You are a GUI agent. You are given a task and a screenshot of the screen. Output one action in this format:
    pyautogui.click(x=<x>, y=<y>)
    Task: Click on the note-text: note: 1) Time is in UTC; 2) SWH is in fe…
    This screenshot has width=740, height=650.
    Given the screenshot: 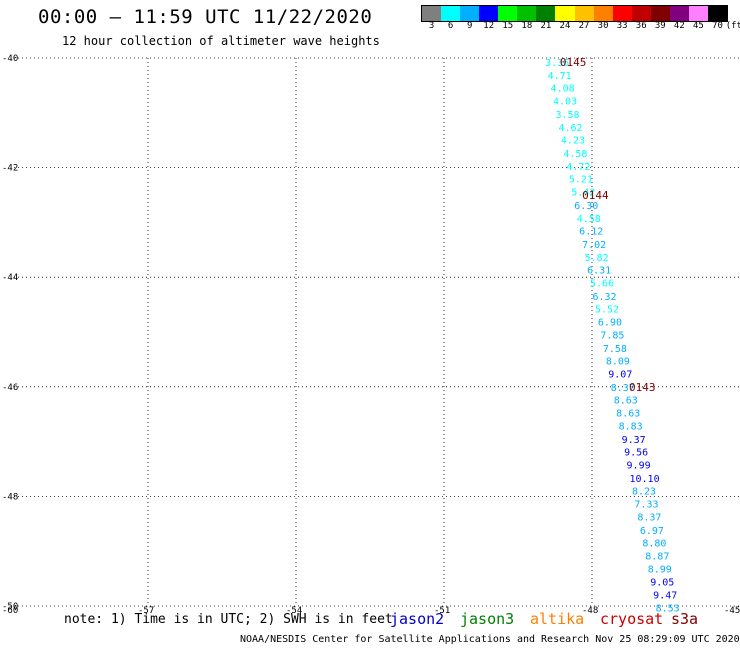 What is the action you would take?
    pyautogui.click(x=228, y=619)
    